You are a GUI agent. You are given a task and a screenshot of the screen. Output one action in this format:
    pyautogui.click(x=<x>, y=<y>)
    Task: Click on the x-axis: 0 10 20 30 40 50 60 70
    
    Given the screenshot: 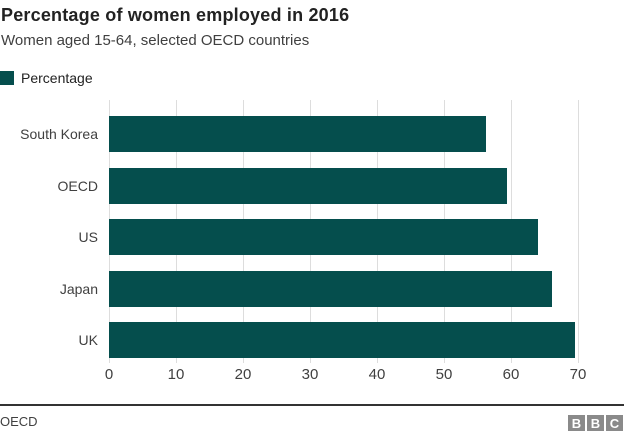 What is the action you would take?
    pyautogui.click(x=312, y=375)
    